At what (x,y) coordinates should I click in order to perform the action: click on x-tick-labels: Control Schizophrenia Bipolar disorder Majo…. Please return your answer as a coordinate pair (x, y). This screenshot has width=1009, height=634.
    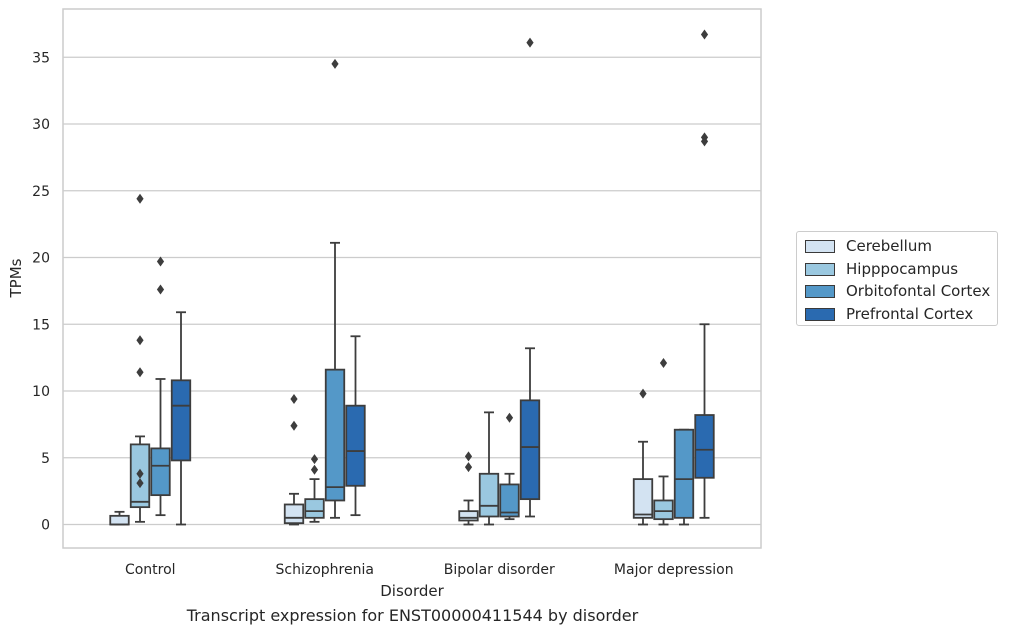
    Looking at the image, I should click on (429, 570).